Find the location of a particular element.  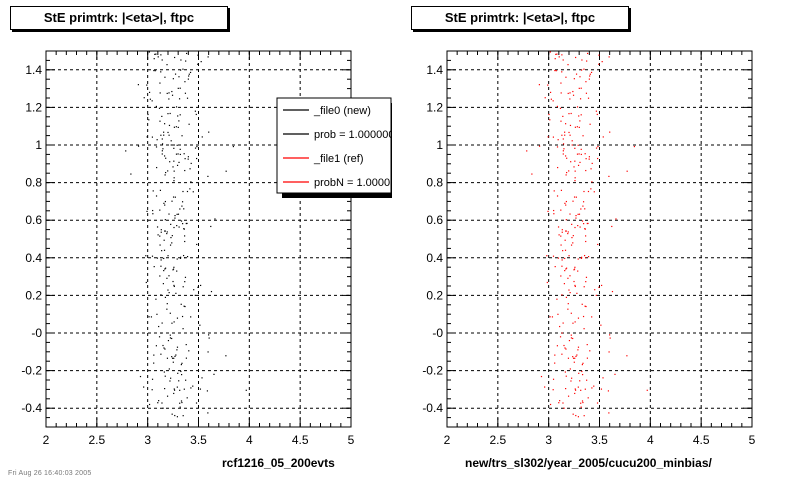

y-tick-label: 0.6 is located at coordinates (434, 220).